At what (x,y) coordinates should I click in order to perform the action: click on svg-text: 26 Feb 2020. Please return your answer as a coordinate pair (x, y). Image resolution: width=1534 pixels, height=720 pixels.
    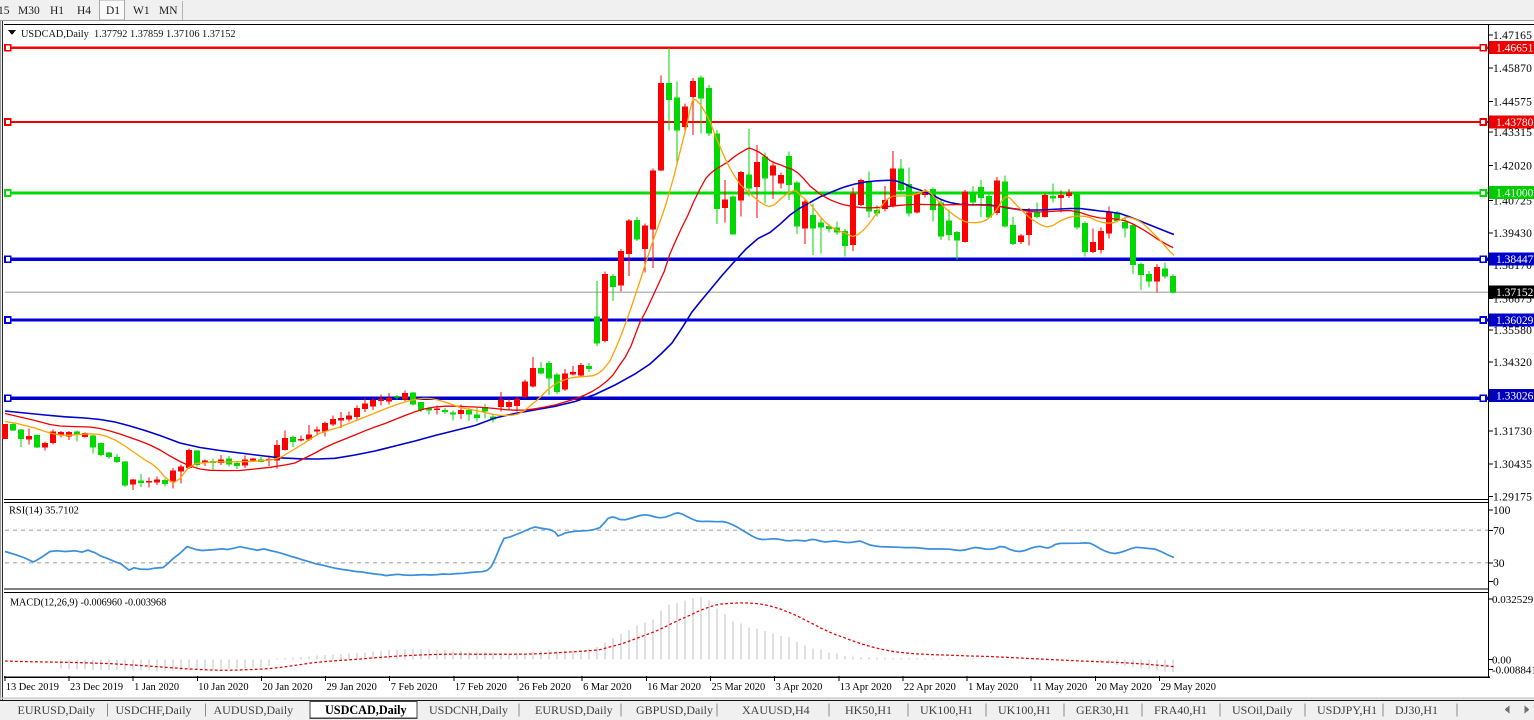
    Looking at the image, I should click on (545, 687).